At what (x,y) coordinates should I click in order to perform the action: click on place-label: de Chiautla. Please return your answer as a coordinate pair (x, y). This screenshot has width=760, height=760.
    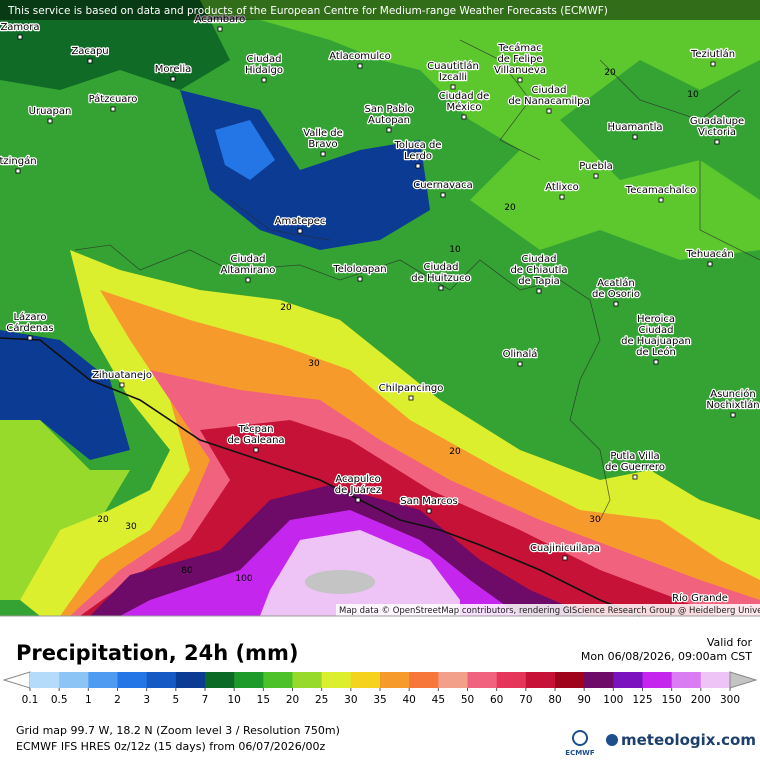
    Looking at the image, I should click on (538, 270).